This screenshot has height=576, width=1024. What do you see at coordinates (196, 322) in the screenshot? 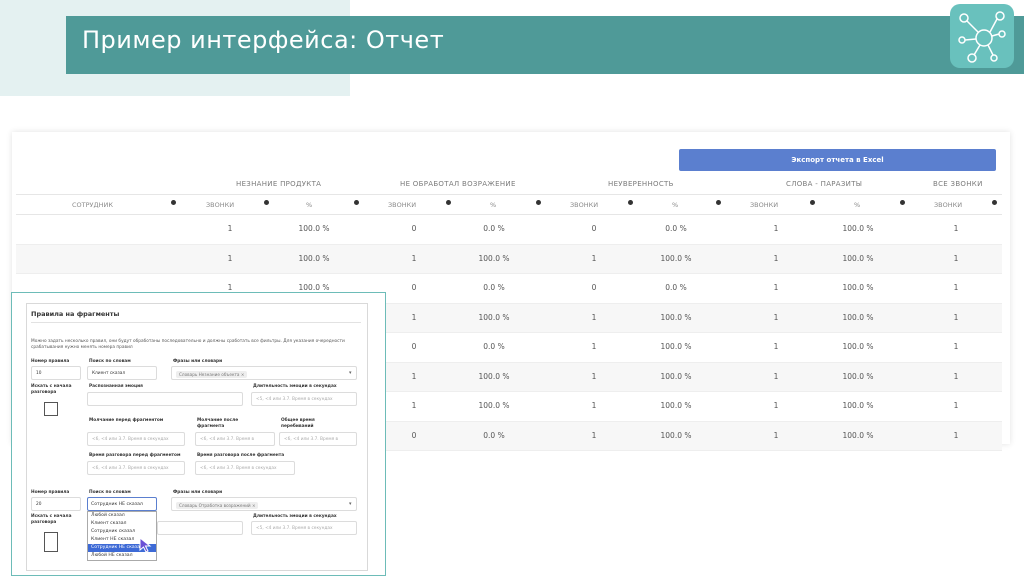
I see `divider` at bounding box center [196, 322].